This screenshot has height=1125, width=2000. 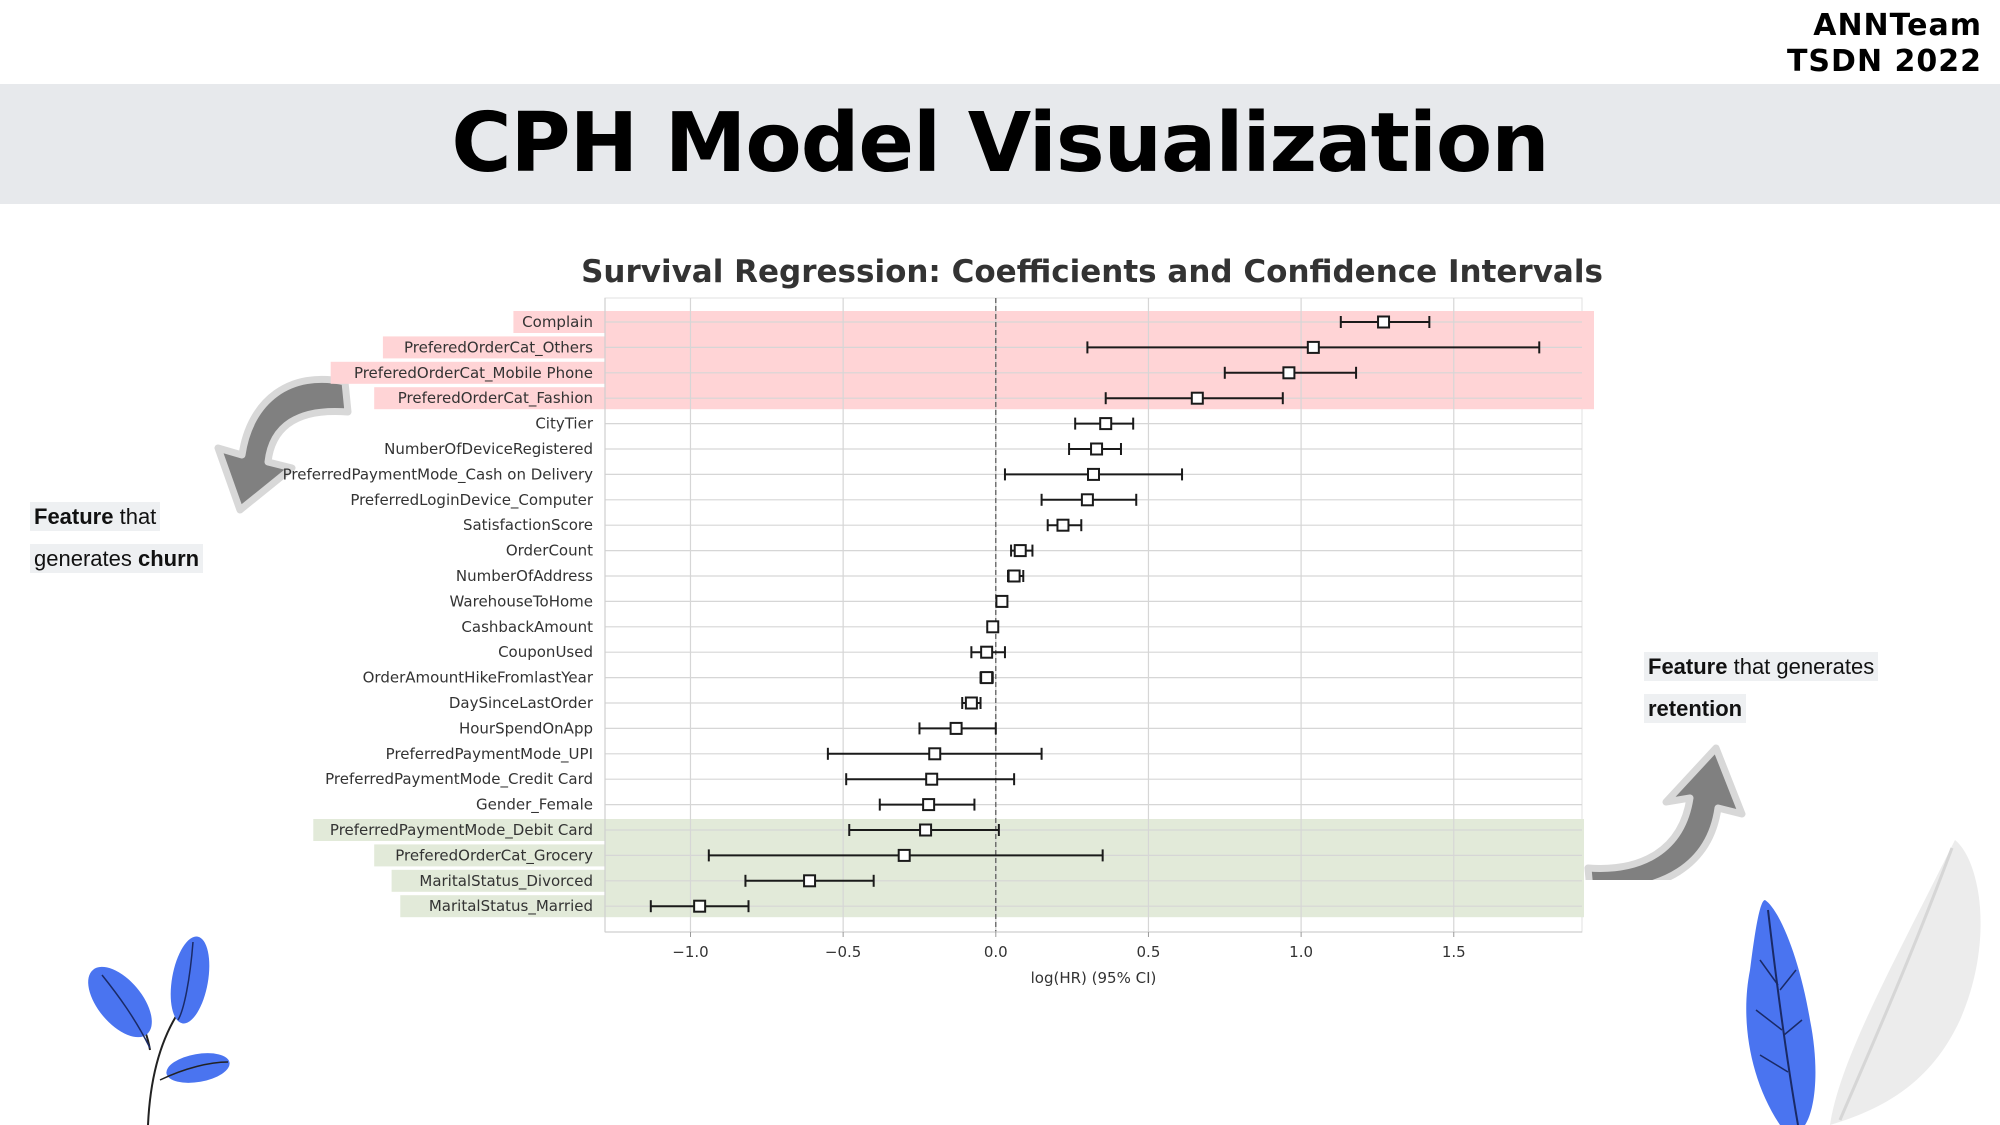 What do you see at coordinates (527, 627) in the screenshot?
I see `row-label: CashbackAmount` at bounding box center [527, 627].